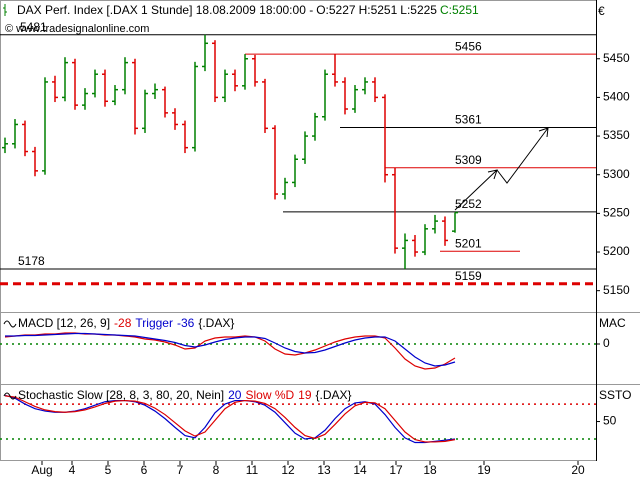 This screenshot has width=640, height=480. I want to click on y-tick-label: 5450, so click(616, 58).